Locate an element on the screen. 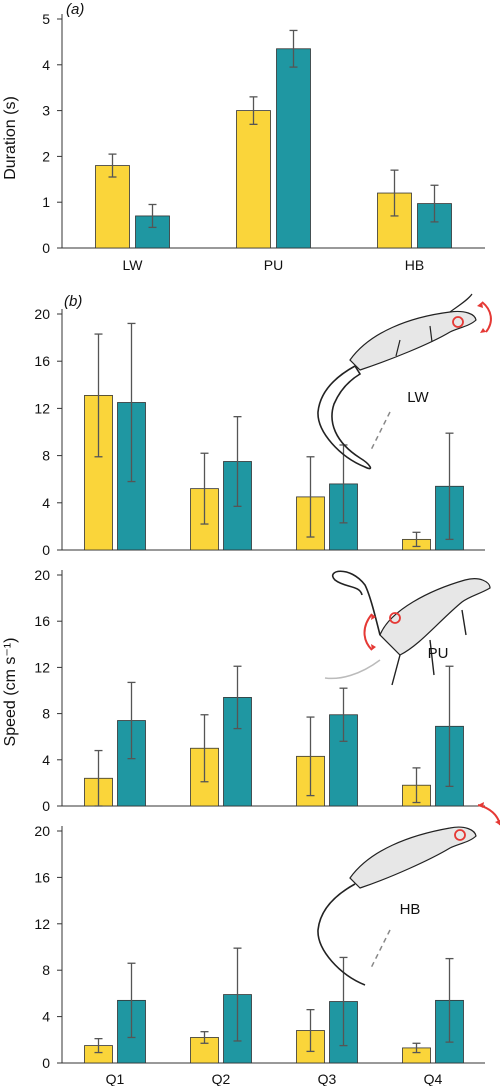 Image resolution: width=500 pixels, height=1086 pixels. y-tick-label-b3: 20 is located at coordinates (42, 831).